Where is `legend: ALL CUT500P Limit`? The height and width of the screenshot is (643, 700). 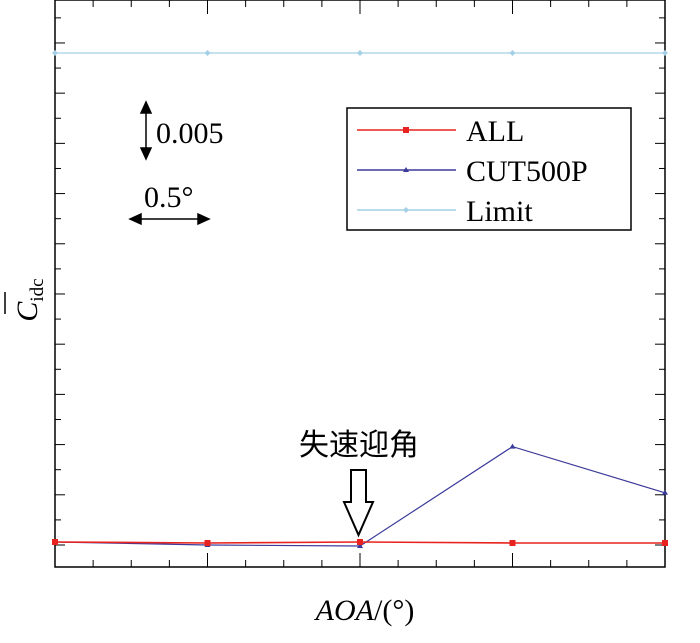
legend: ALL CUT500P Limit is located at coordinates (489, 169).